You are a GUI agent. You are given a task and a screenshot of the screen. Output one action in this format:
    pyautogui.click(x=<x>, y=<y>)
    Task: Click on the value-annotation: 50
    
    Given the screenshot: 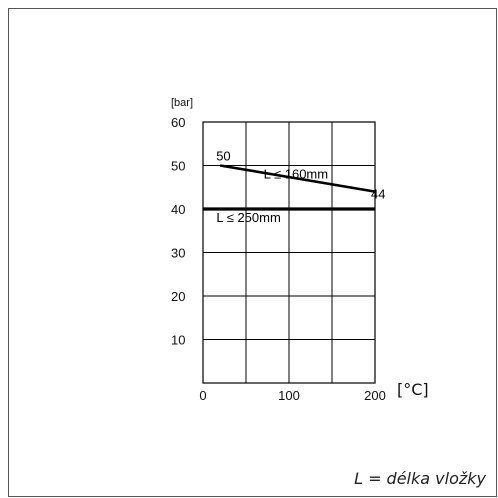 What is the action you would take?
    pyautogui.click(x=223, y=156)
    